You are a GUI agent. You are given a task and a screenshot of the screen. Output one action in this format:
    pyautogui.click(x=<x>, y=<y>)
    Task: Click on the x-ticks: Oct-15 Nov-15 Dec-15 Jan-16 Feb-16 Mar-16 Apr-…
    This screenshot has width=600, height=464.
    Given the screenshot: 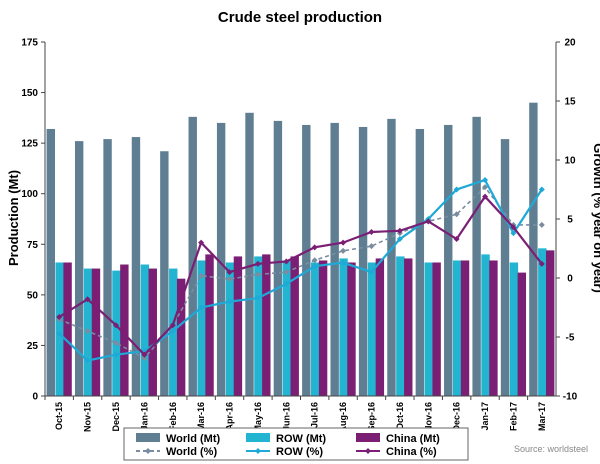 What is the action you would take?
    pyautogui.click(x=300, y=417)
    